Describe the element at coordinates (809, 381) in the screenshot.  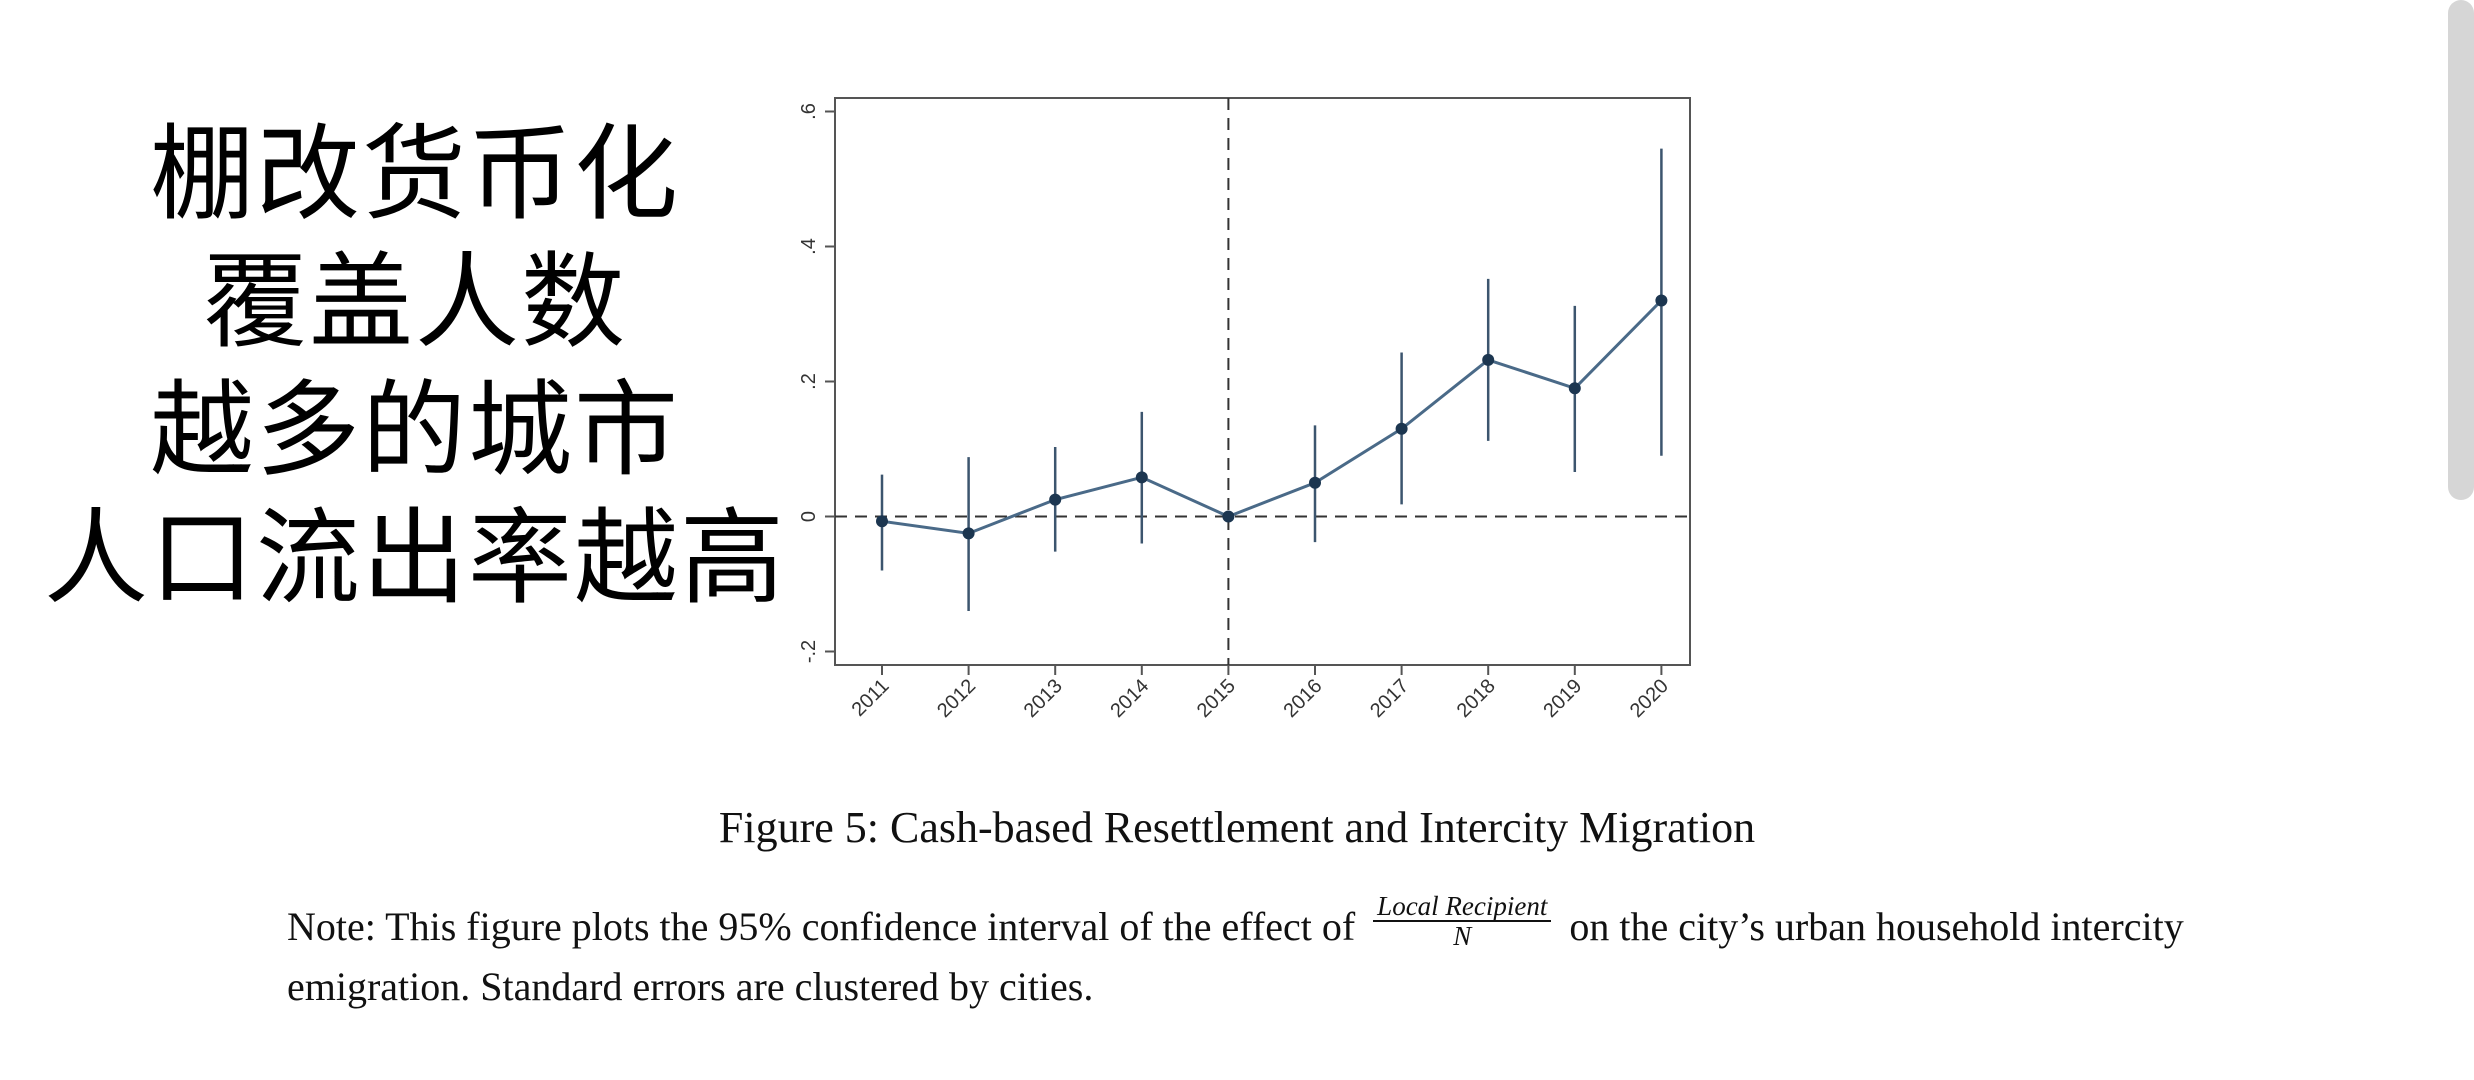
I see `y-tick-label: .2` at that location.